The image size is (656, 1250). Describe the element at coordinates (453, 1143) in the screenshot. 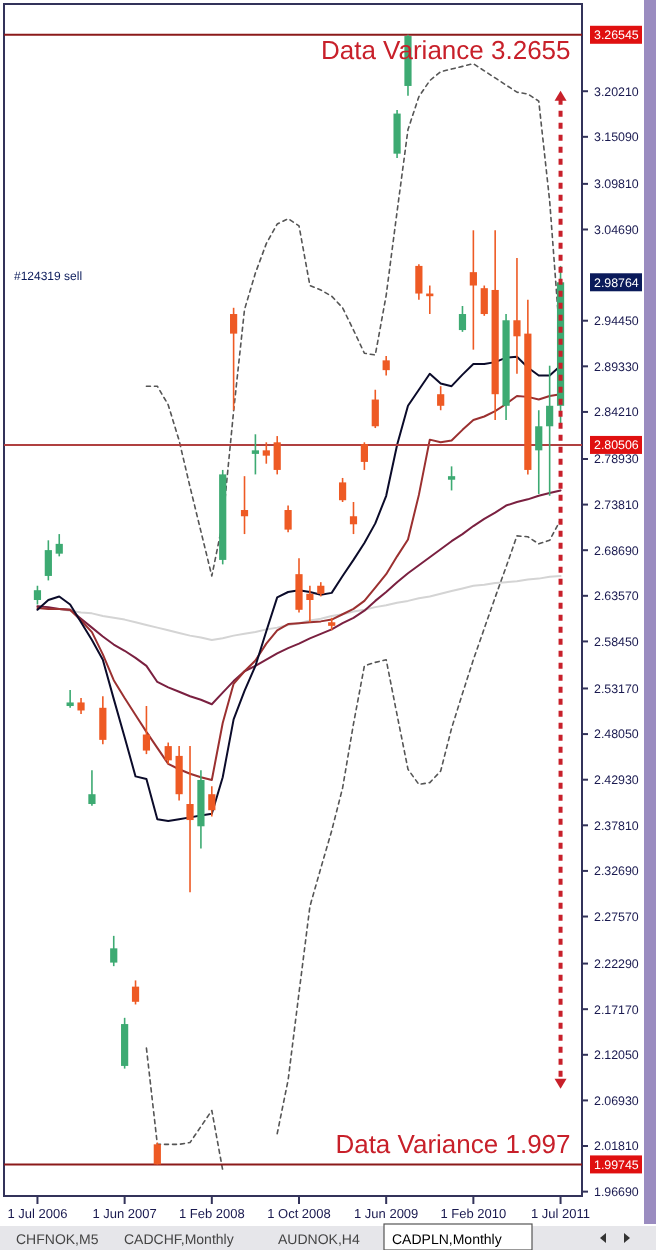

I see `annotation: Data Variance 1.997` at that location.